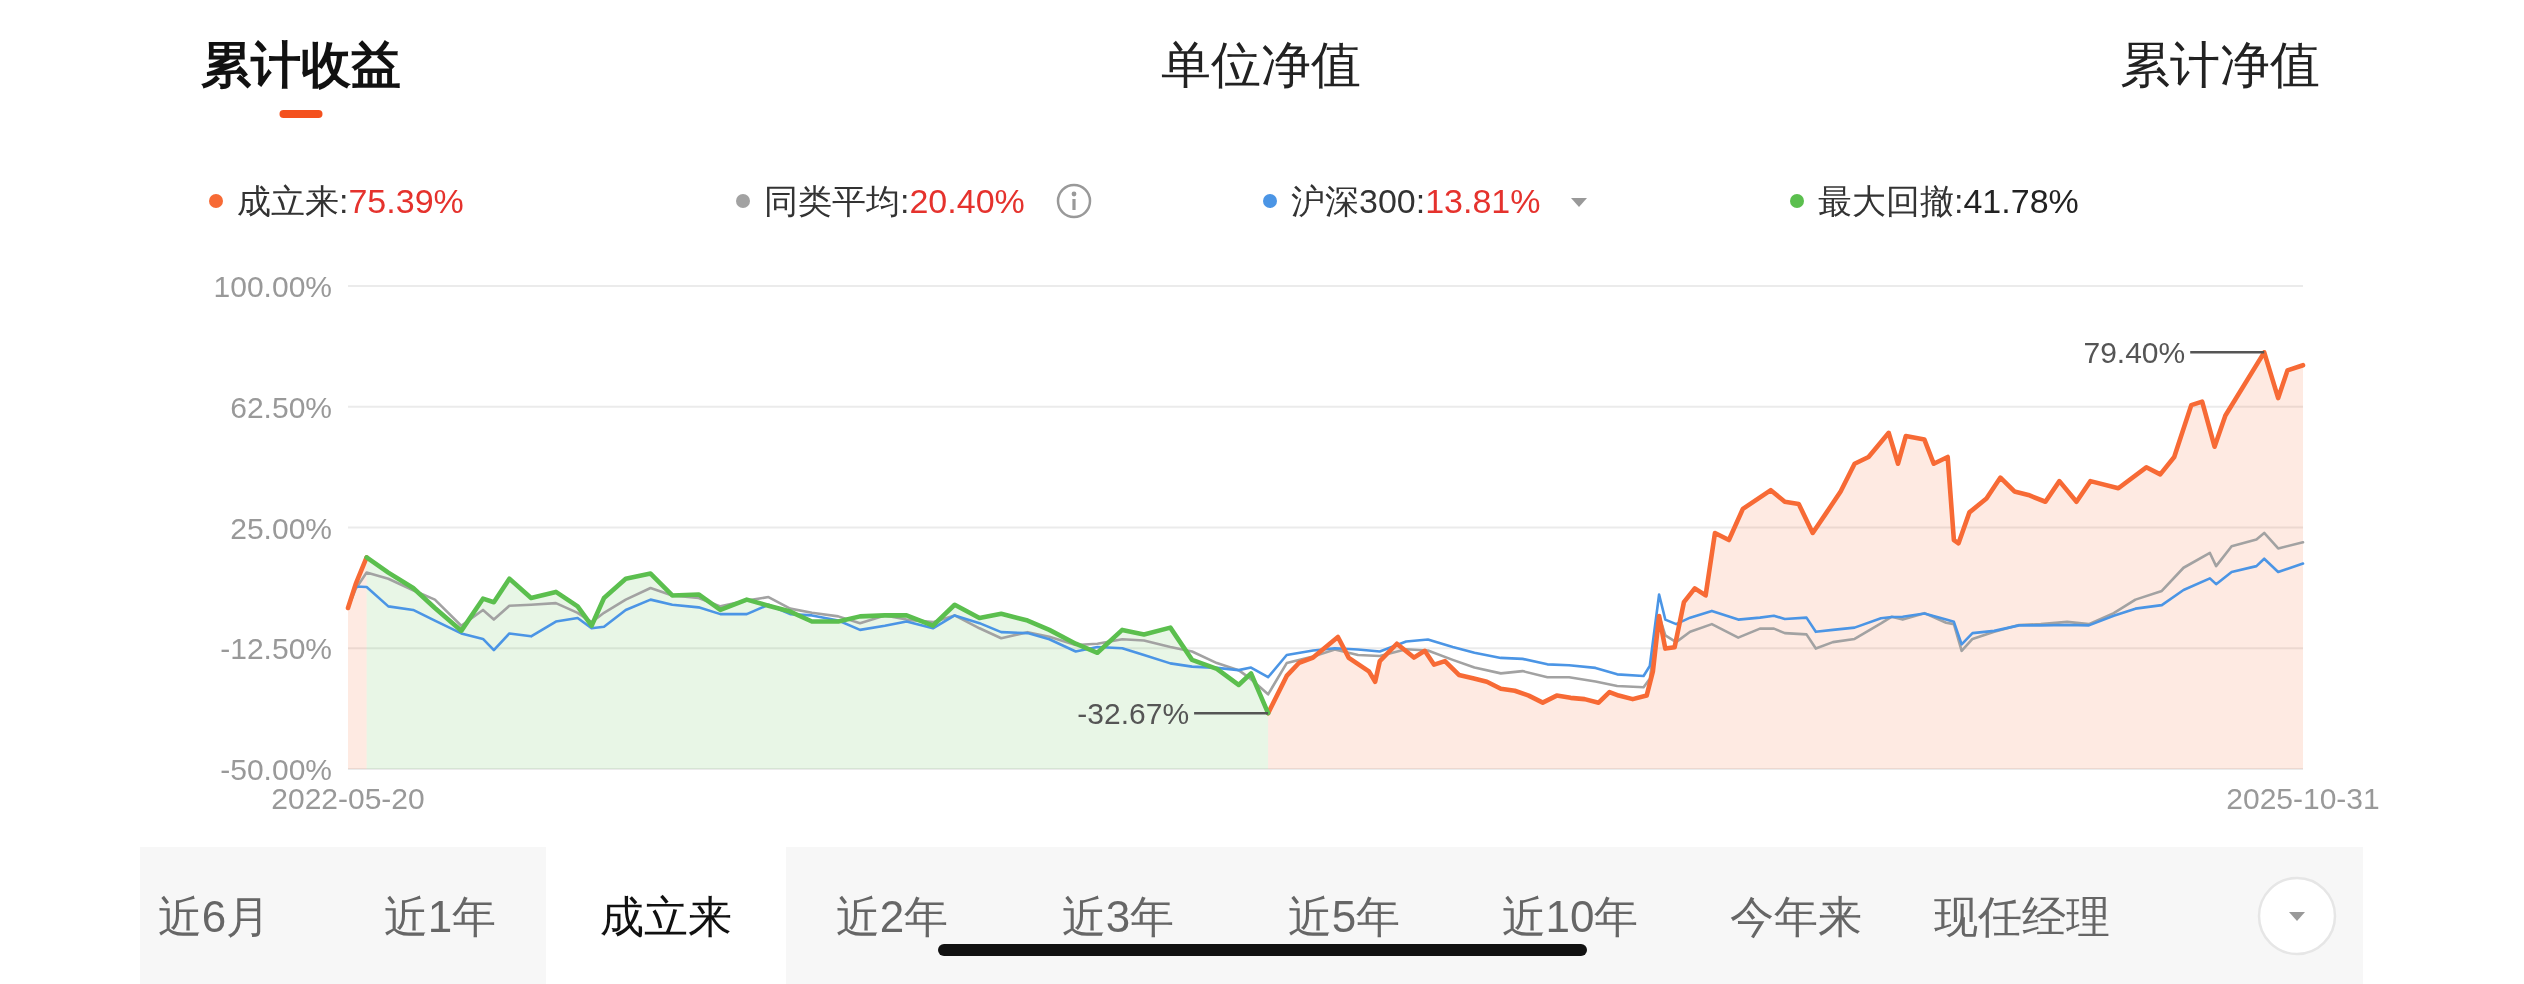 This screenshot has height=984, width=2524. I want to click on text: 41.78%, so click(2021, 201).